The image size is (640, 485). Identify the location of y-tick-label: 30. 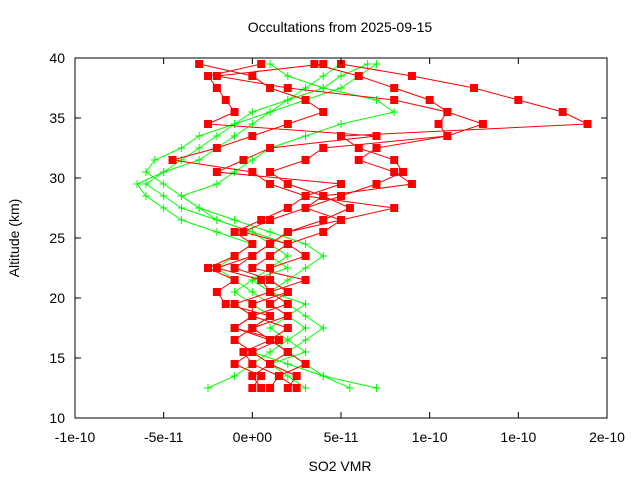
(57, 178).